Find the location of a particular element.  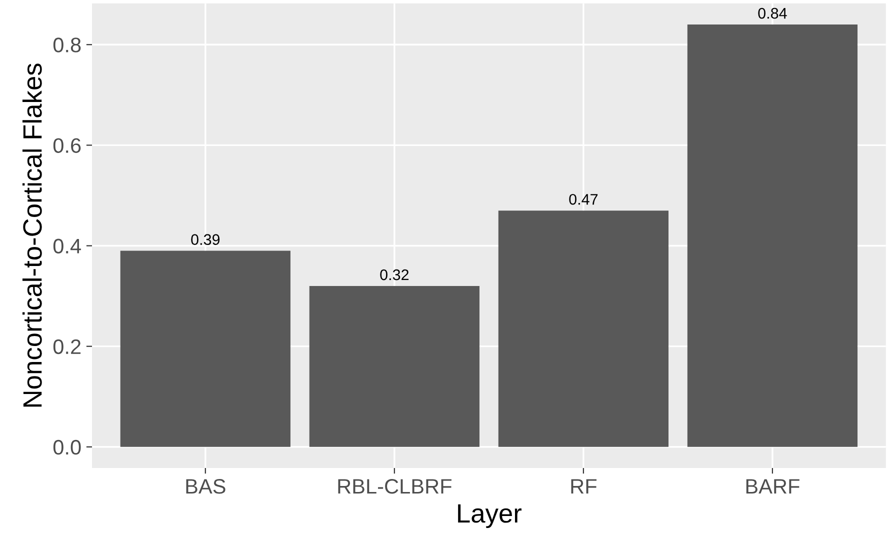

y-tick-label: 0.8 is located at coordinates (67, 45).